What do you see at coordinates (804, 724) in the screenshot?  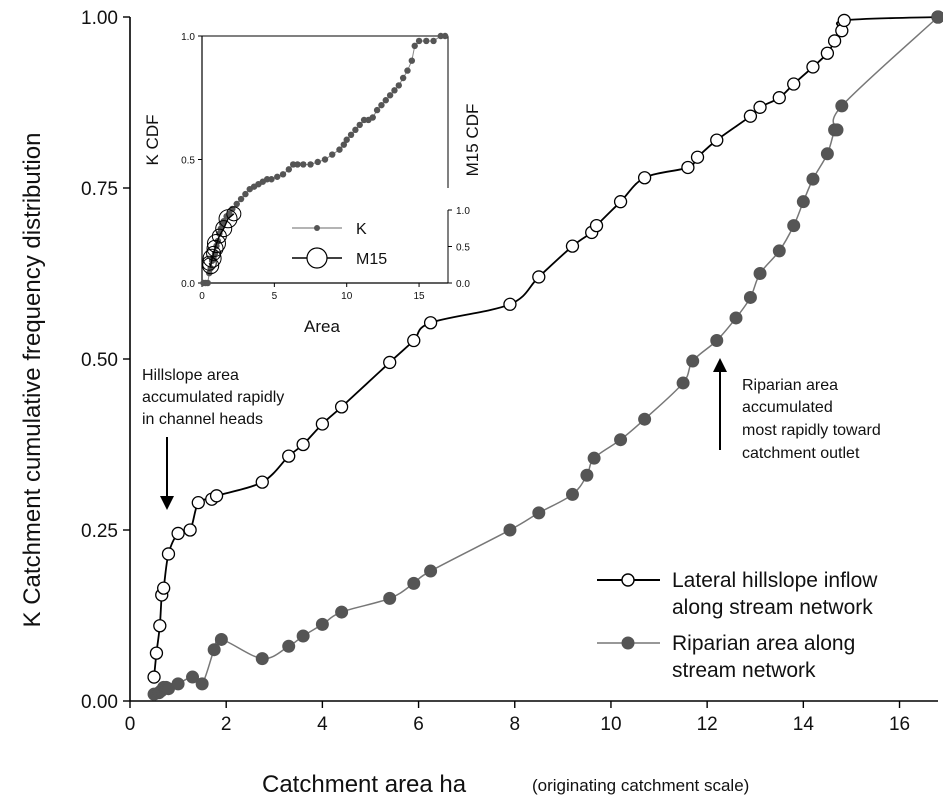 I see `x-tick-label: 14` at bounding box center [804, 724].